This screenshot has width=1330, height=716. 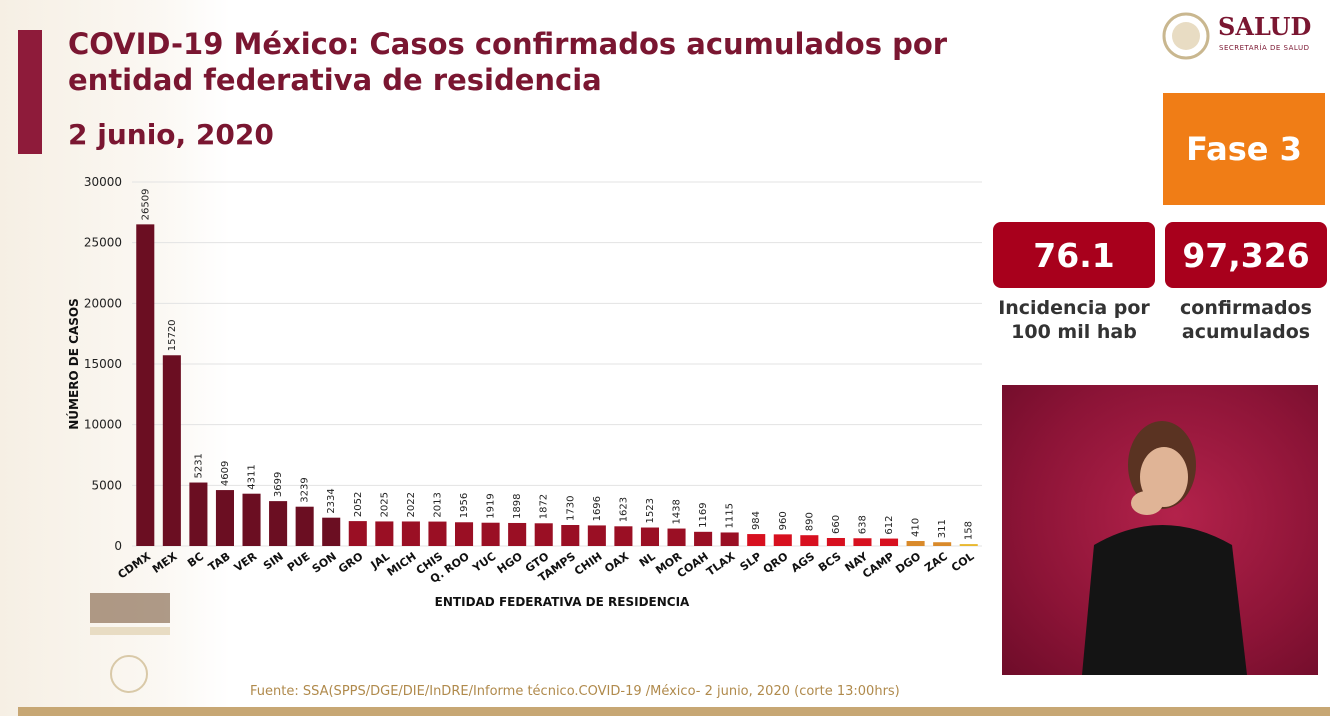 What do you see at coordinates (510, 563) in the screenshot?
I see `x-tick-label: HGO` at bounding box center [510, 563].